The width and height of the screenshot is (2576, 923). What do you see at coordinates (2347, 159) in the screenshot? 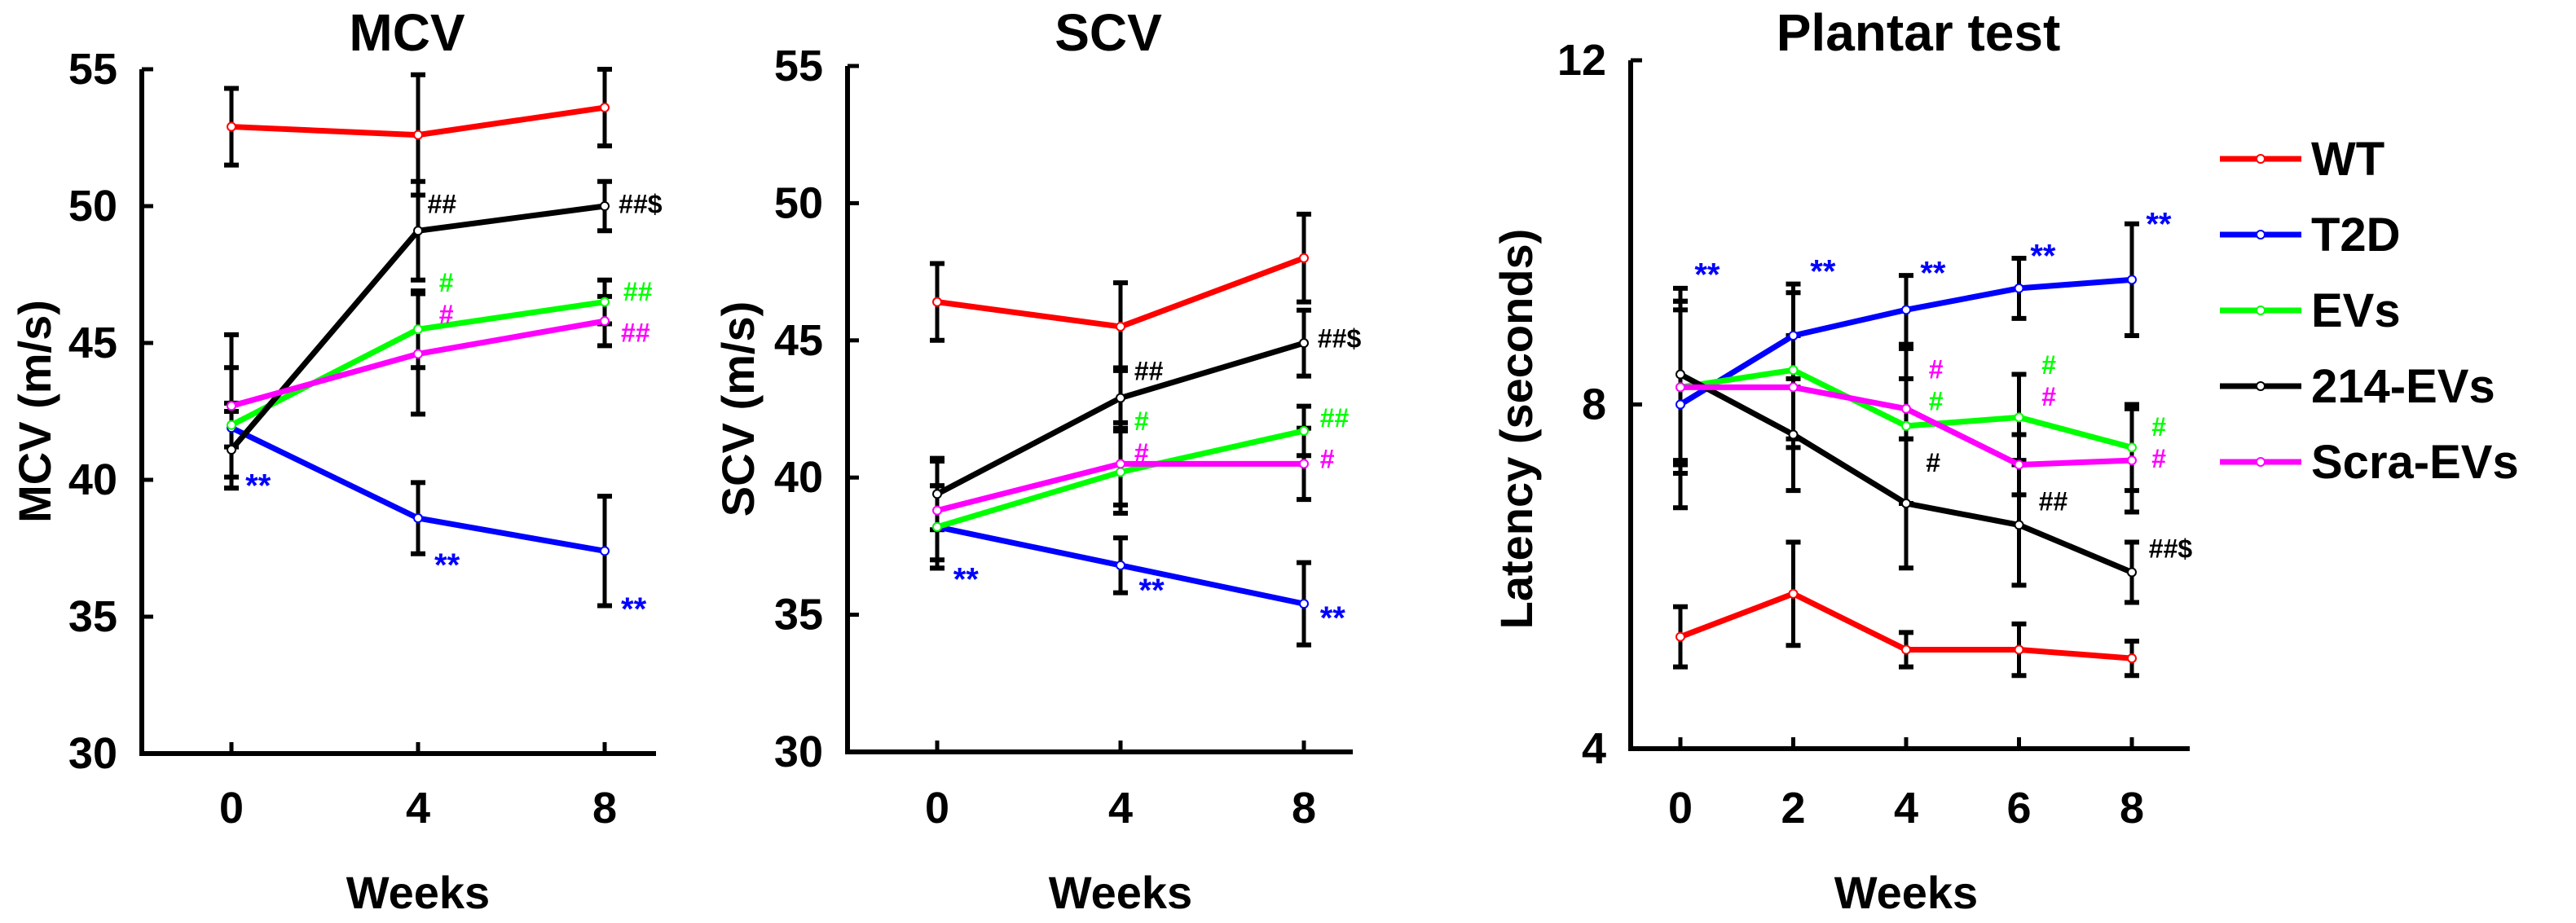
I see `legend-label: WT` at bounding box center [2347, 159].